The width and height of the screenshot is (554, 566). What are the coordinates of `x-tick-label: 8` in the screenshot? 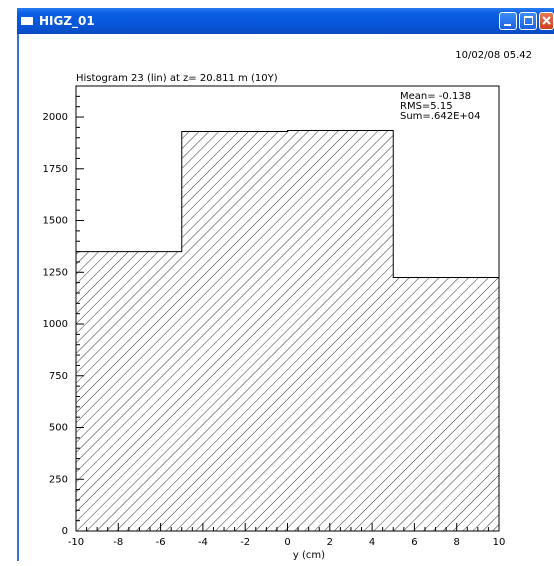 It's located at (457, 542).